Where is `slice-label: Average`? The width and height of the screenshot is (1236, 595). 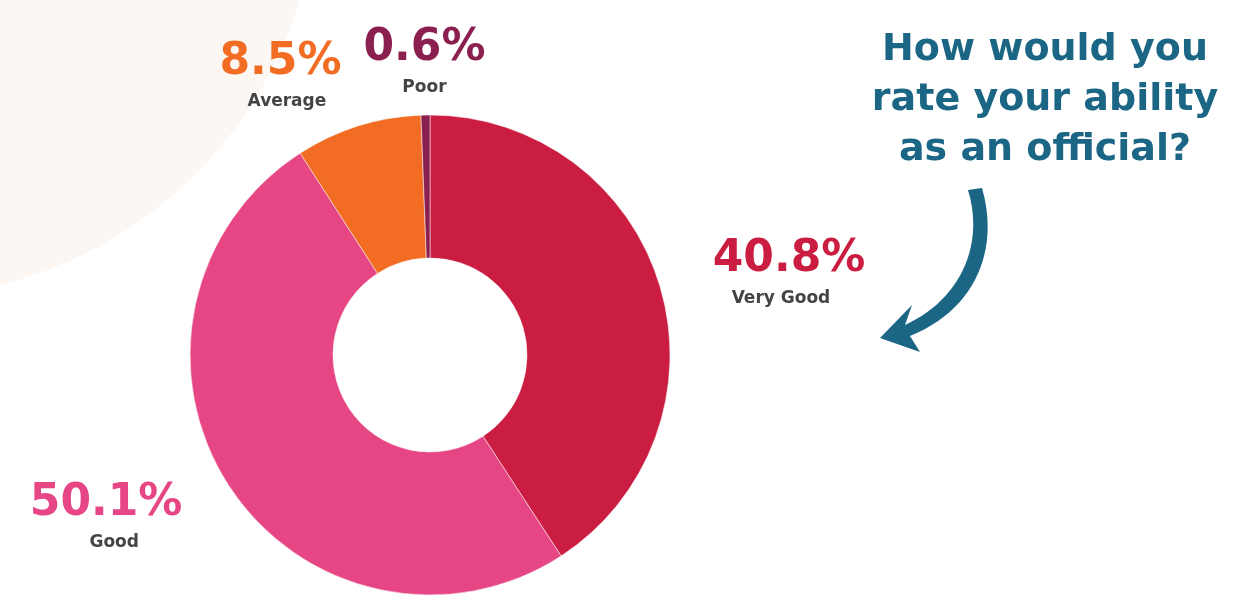
slice-label: Average is located at coordinates (287, 99).